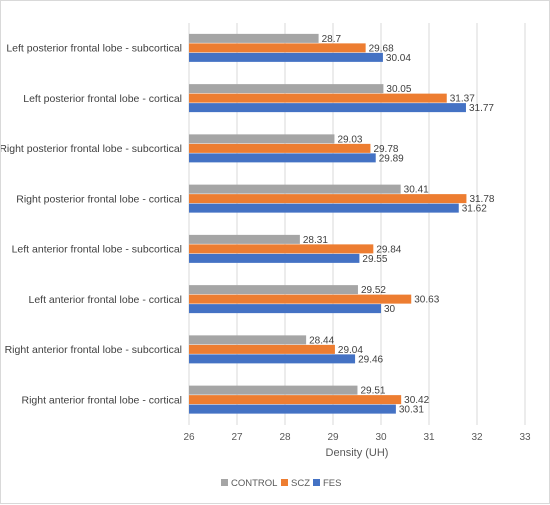  I want to click on legend-swatch-scz, so click(284, 482).